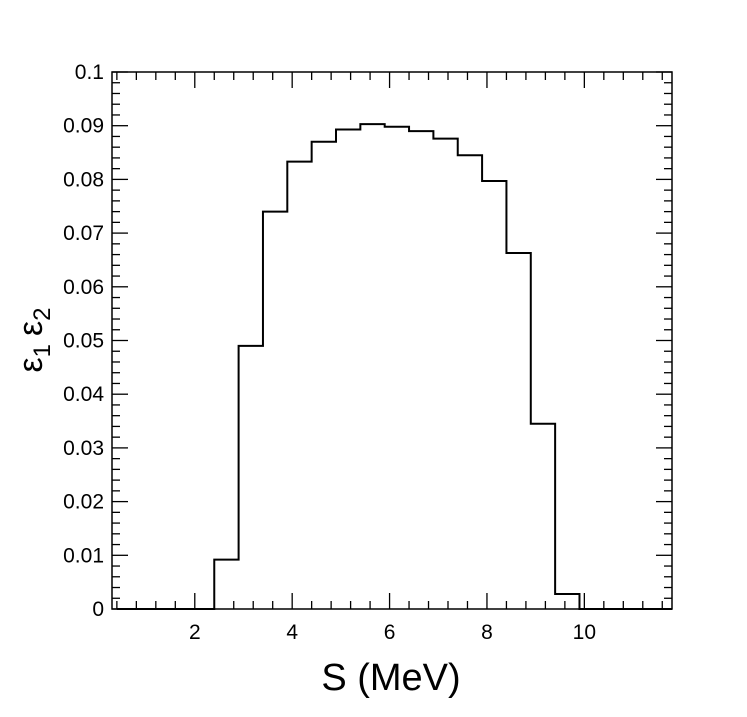 Image resolution: width=747 pixels, height=717 pixels. Describe the element at coordinates (83, 287) in the screenshot. I see `y-tick-label: 0.06` at that location.